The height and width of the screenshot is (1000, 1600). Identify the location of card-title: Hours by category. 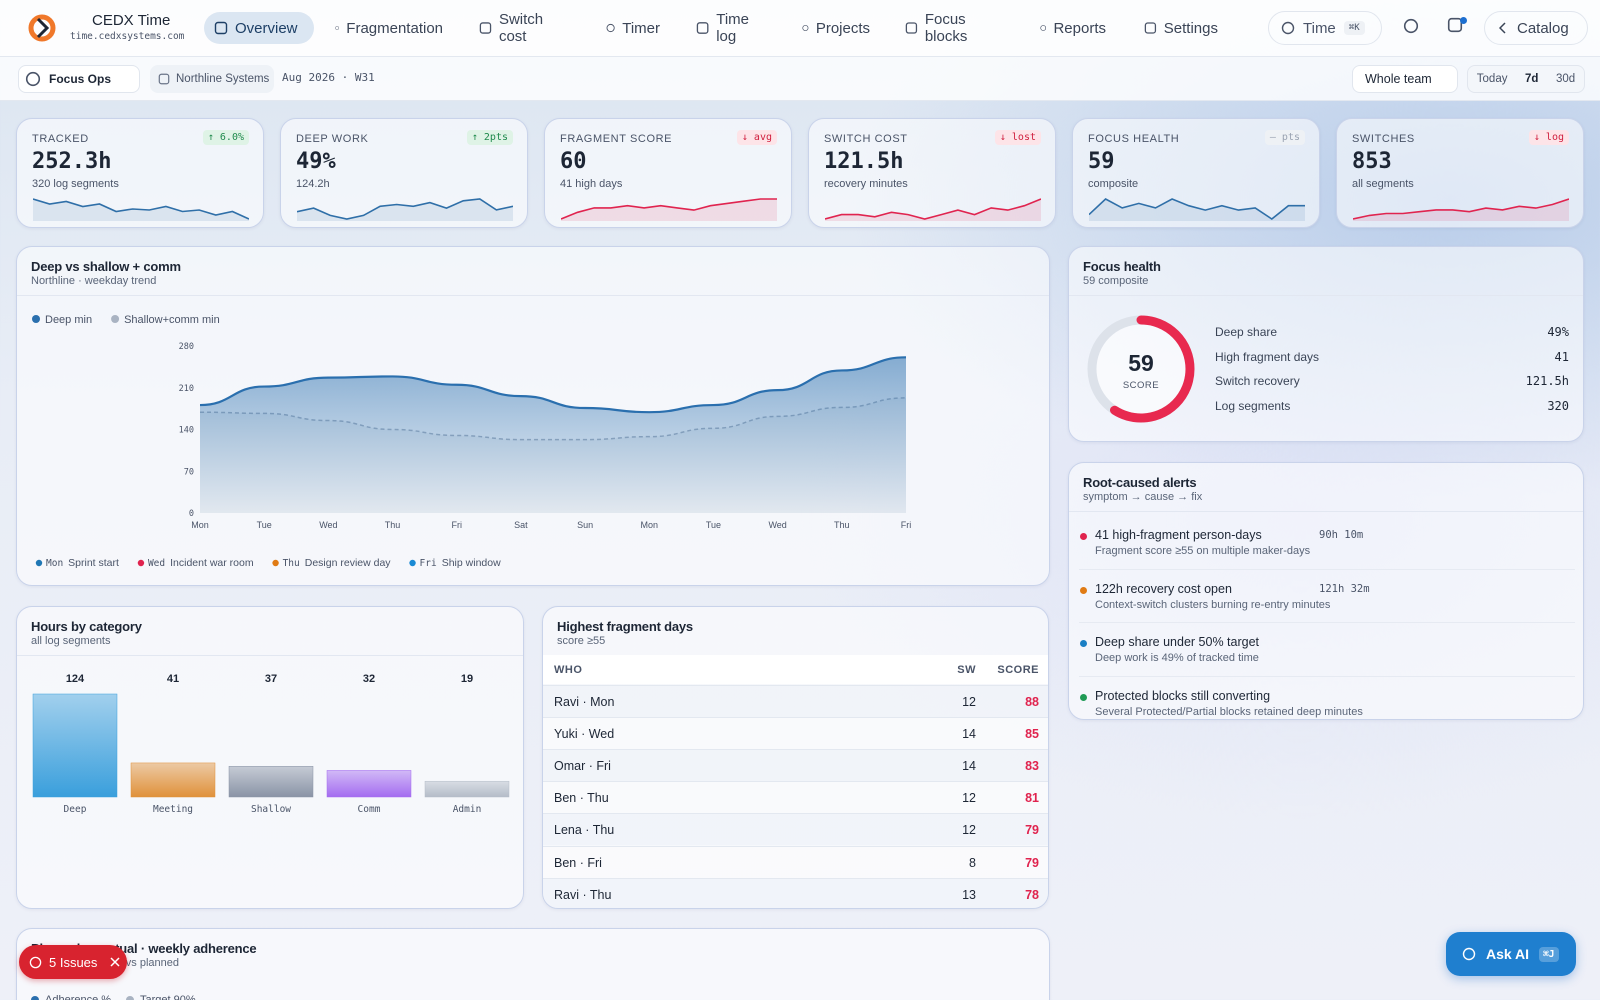
(86, 626).